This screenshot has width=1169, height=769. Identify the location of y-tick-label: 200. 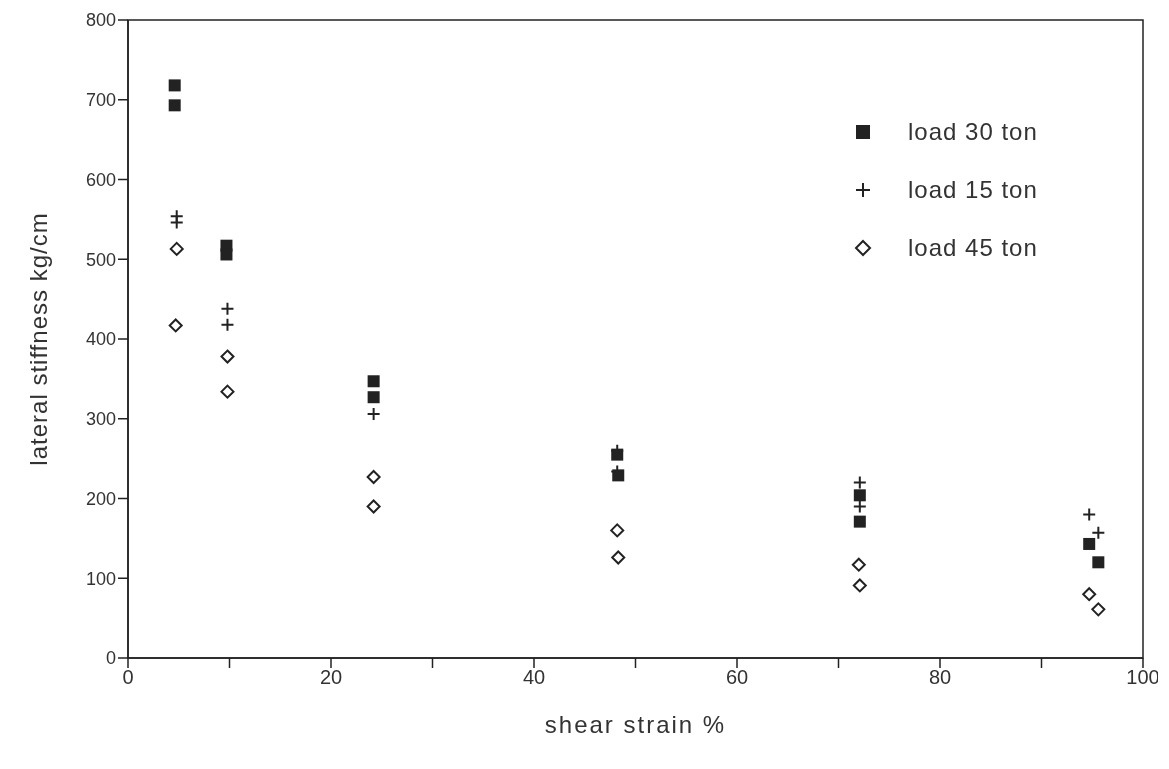
(100, 498).